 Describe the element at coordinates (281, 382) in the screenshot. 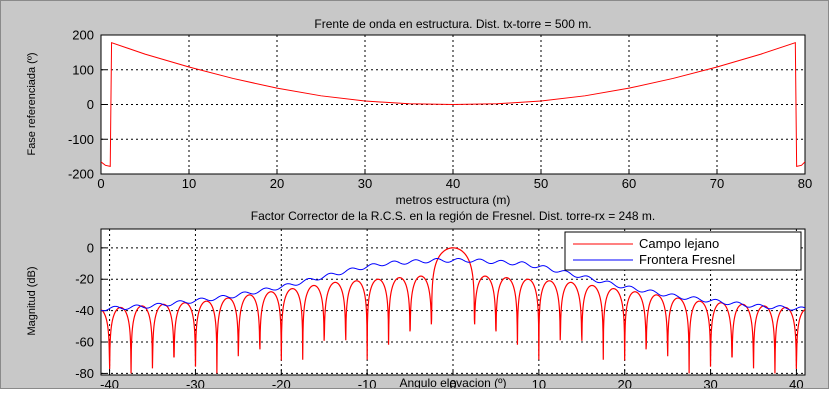

I see `bottom-xtick-label: -20` at that location.